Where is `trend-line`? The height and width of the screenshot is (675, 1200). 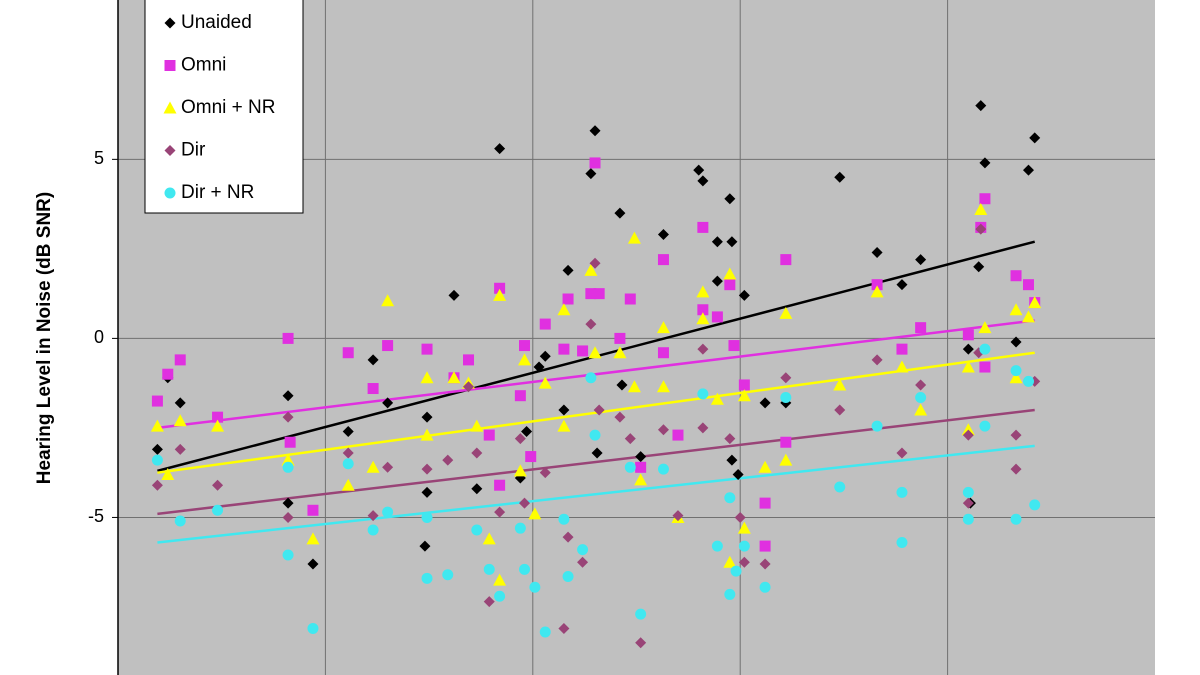 trend-line is located at coordinates (596, 412).